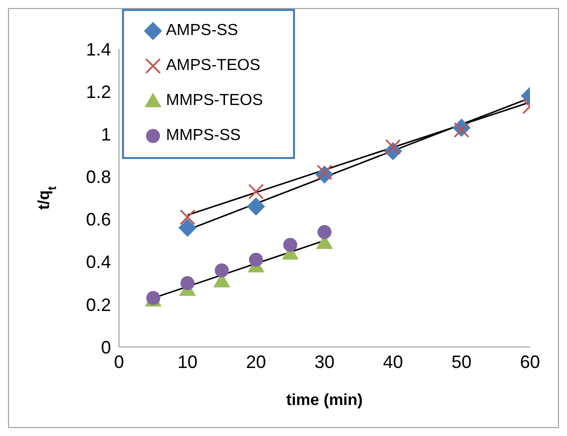  I want to click on x-tick-label: 40, so click(393, 362).